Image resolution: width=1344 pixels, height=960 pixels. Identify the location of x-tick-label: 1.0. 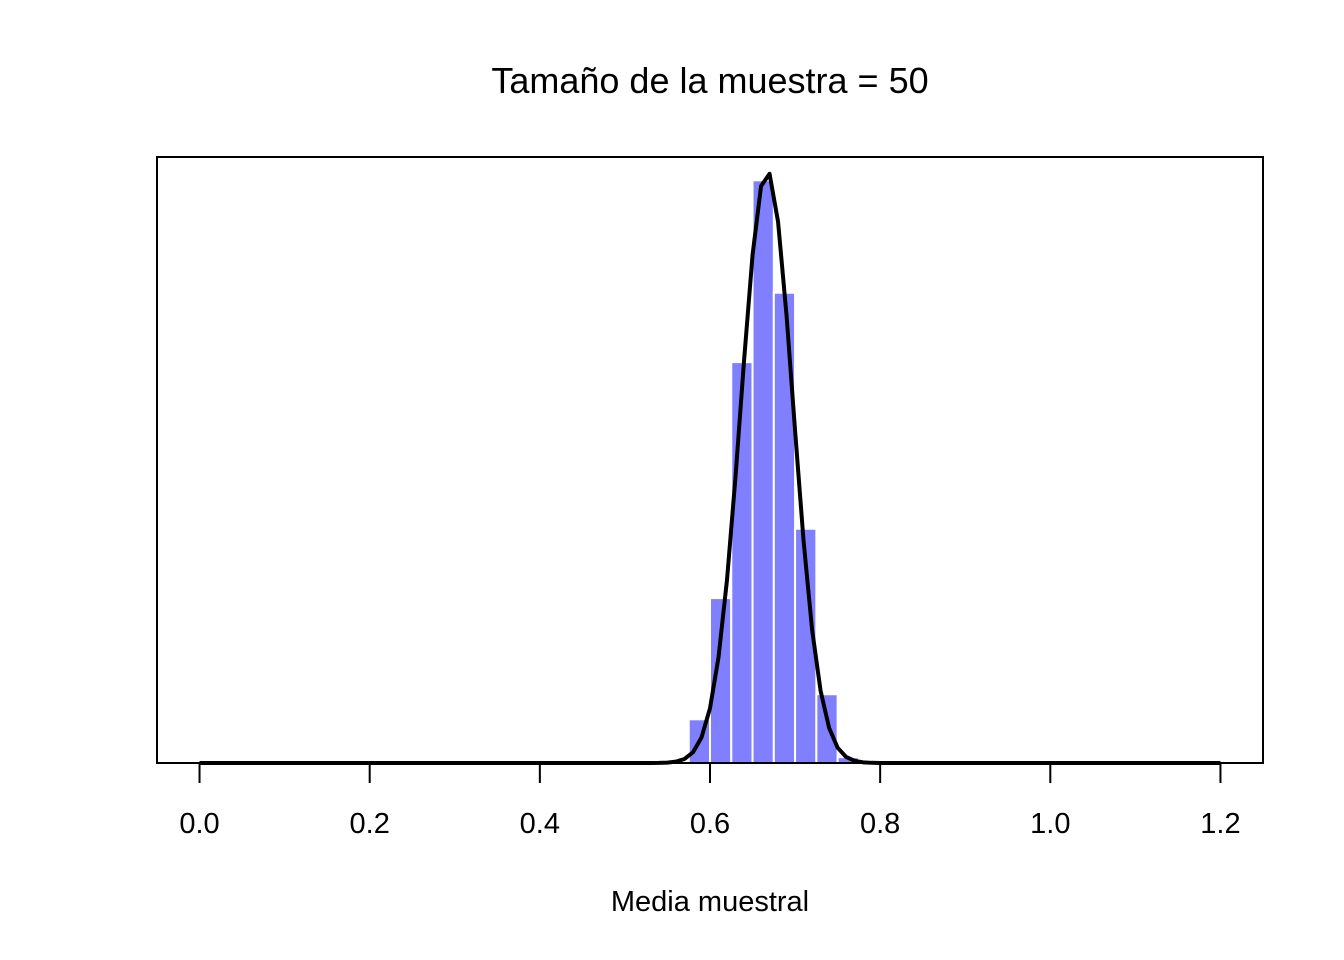
(1050, 824).